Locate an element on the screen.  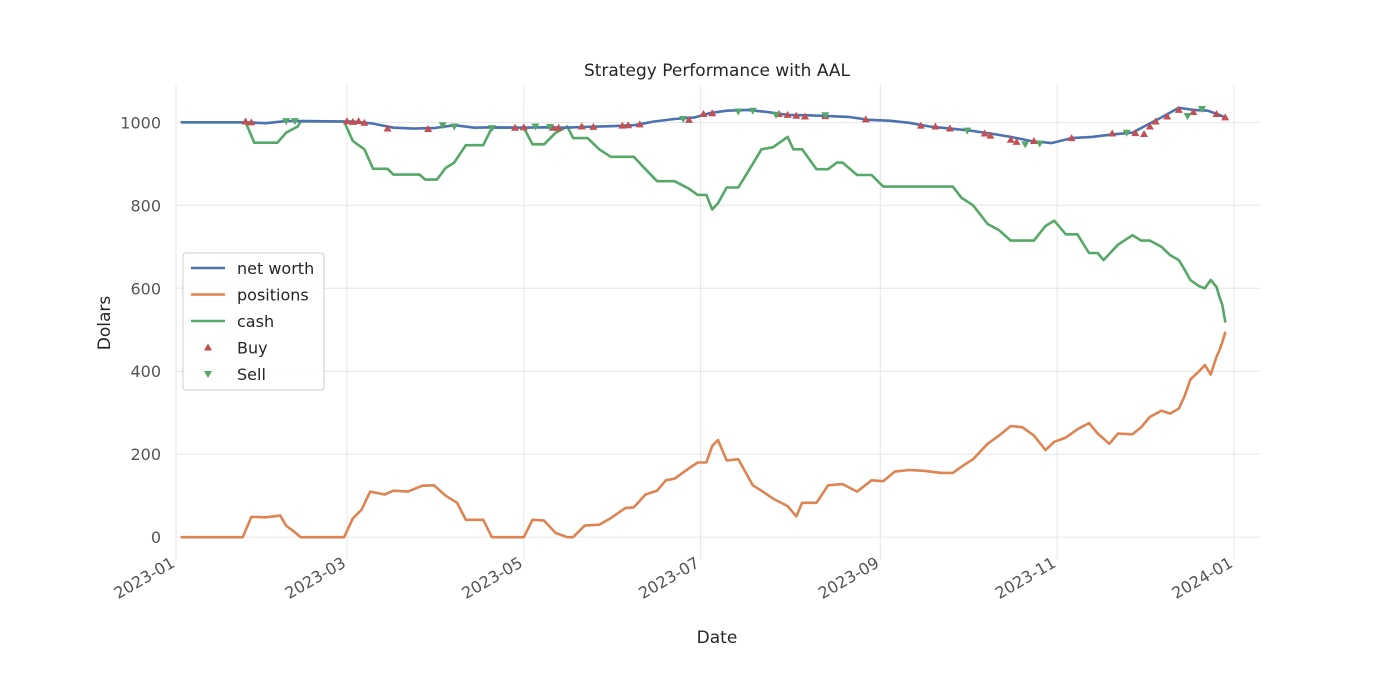
x-axis-title: Date is located at coordinates (717, 638).